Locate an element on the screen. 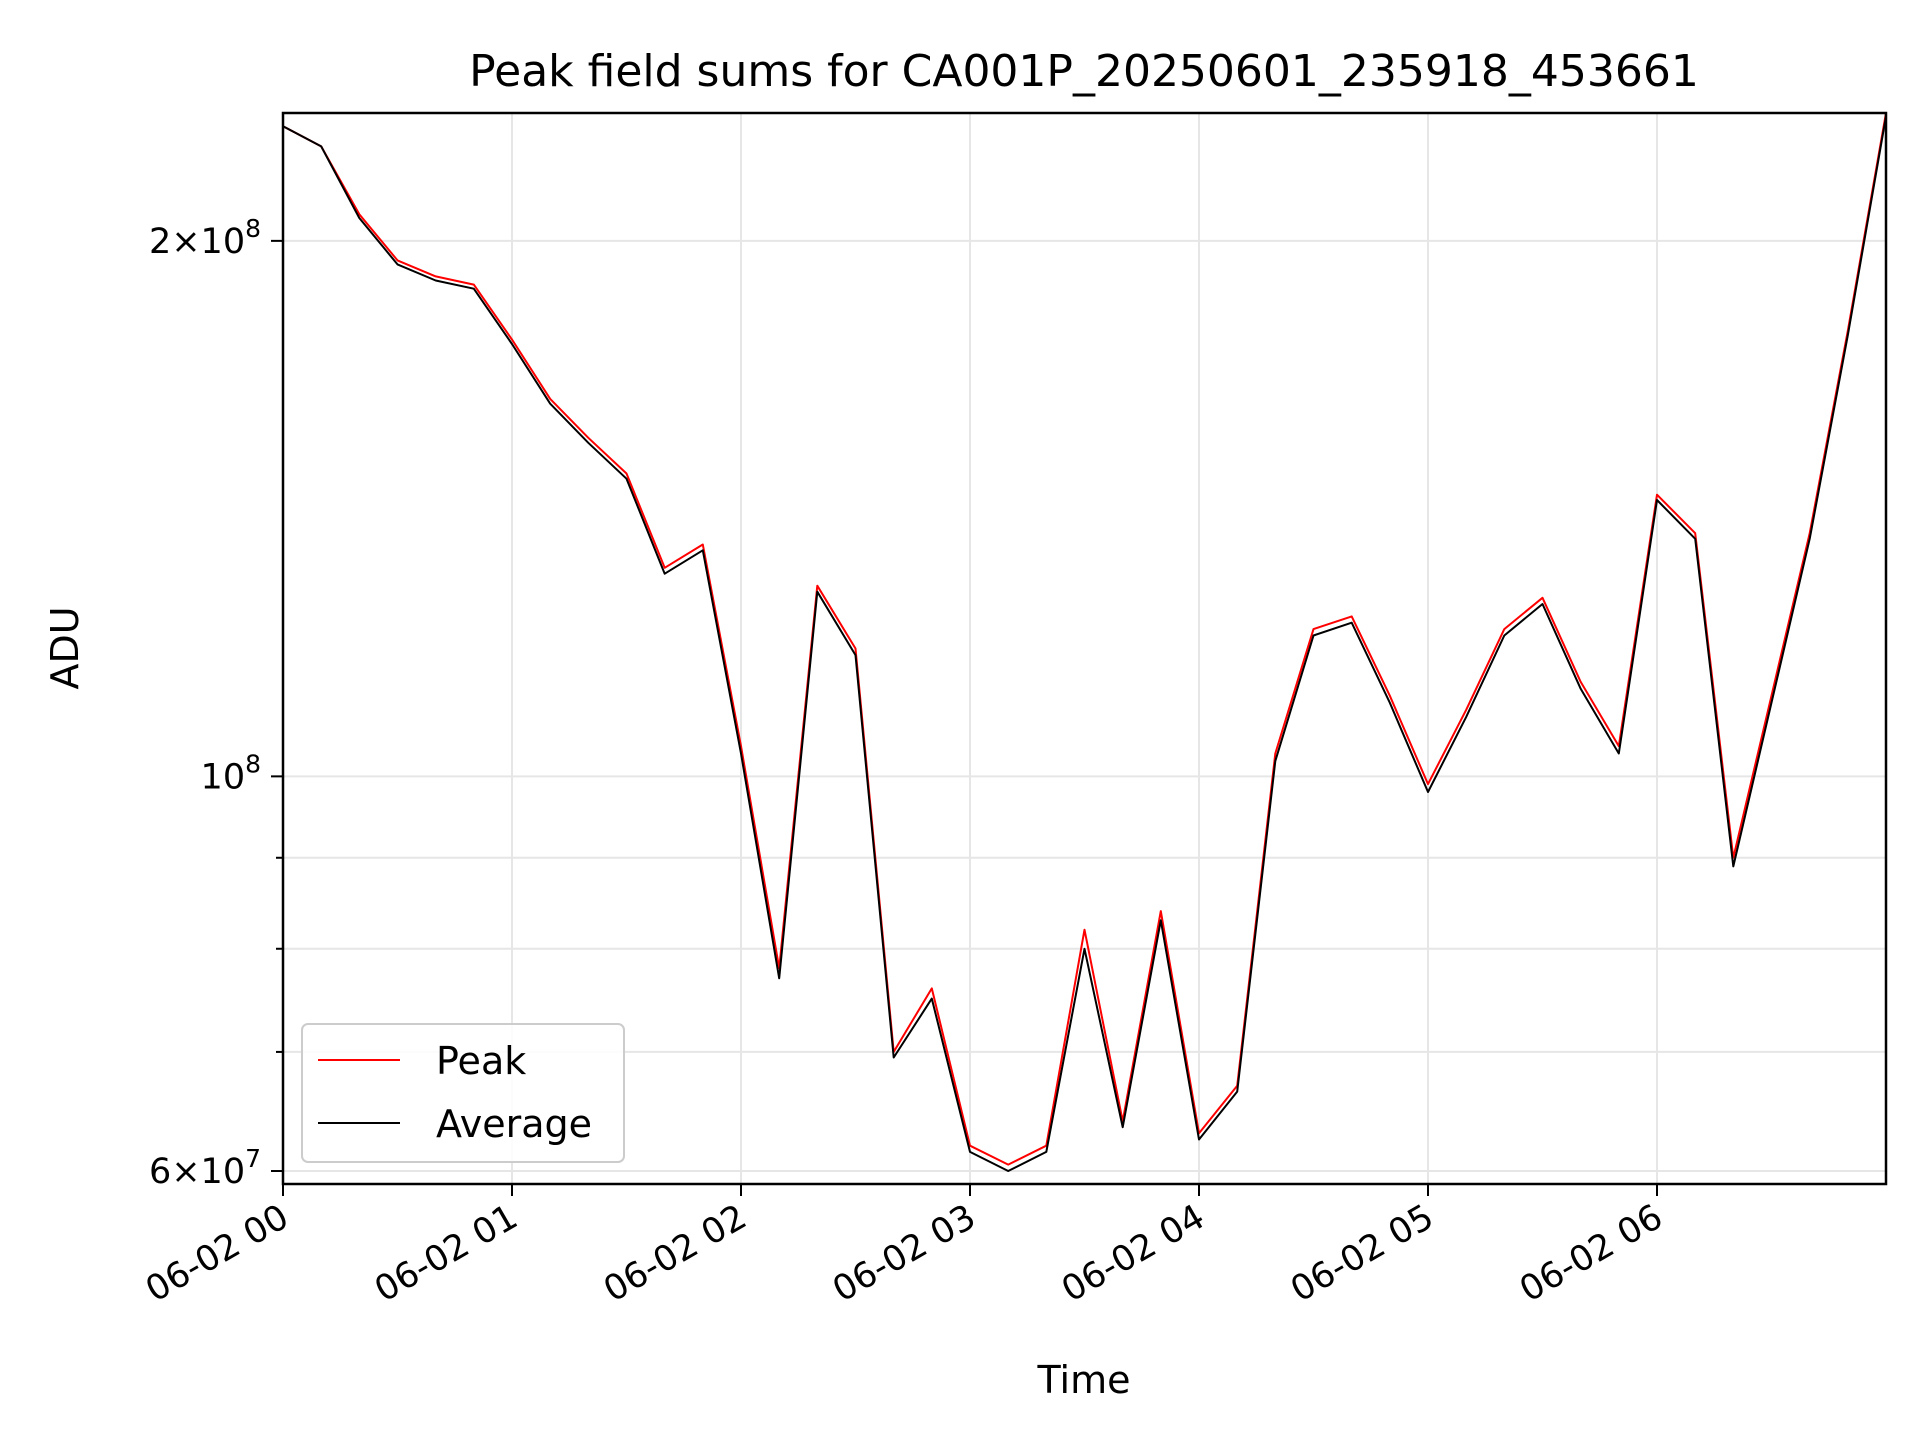 The height and width of the screenshot is (1440, 1920). legend: Peak Average is located at coordinates (463, 1093).